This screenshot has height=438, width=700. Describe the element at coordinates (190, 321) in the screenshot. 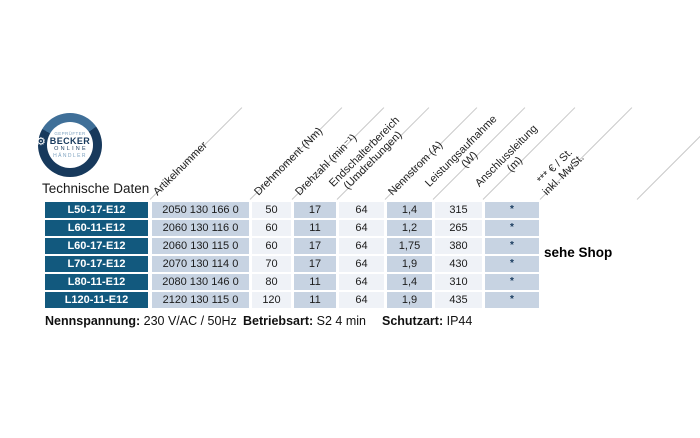

I see `spec-value: 230 V/AC / 50Hz` at that location.